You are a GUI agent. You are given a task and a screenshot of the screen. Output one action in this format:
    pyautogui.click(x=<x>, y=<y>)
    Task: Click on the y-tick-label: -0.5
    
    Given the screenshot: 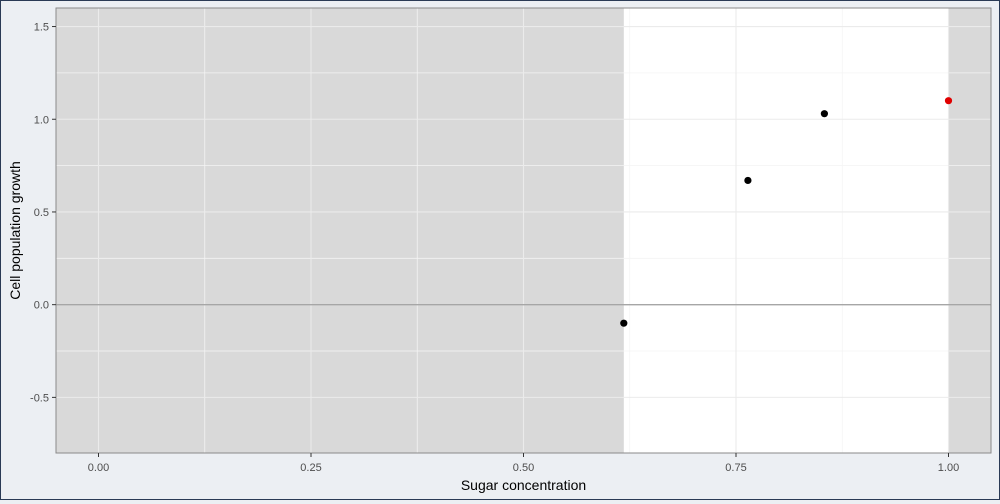 What is the action you would take?
    pyautogui.click(x=39, y=398)
    